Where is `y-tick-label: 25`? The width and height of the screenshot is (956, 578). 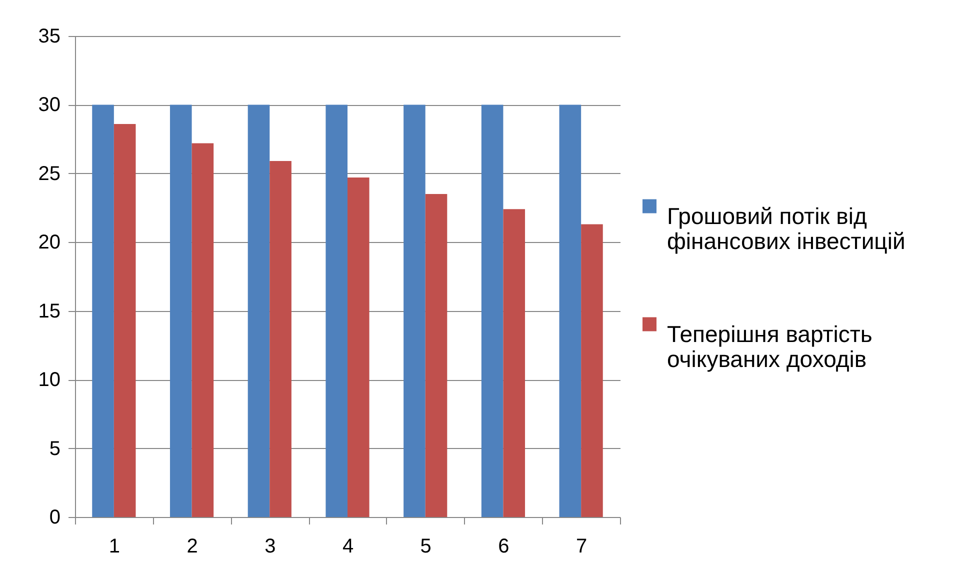
y-tick-label: 25 is located at coordinates (49, 173).